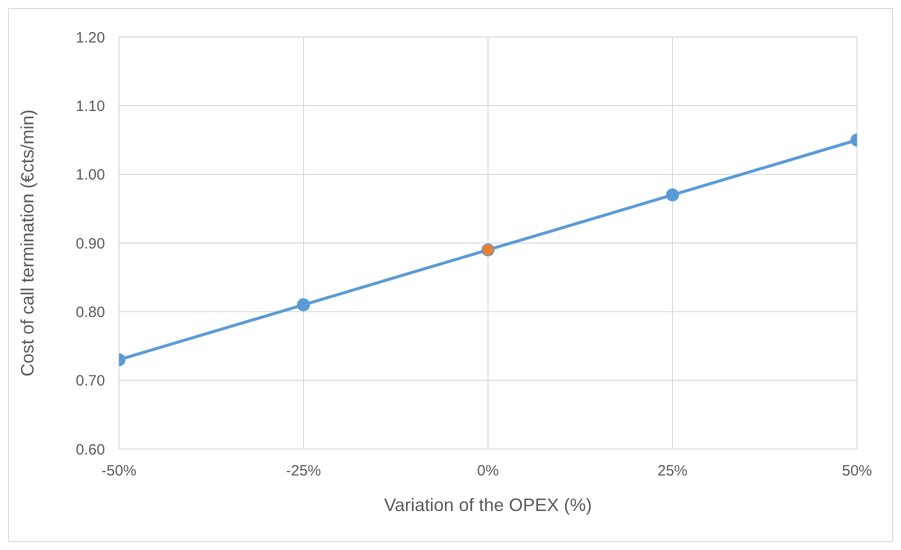 The image size is (901, 550). I want to click on x-tick-label: -50%, so click(119, 471).